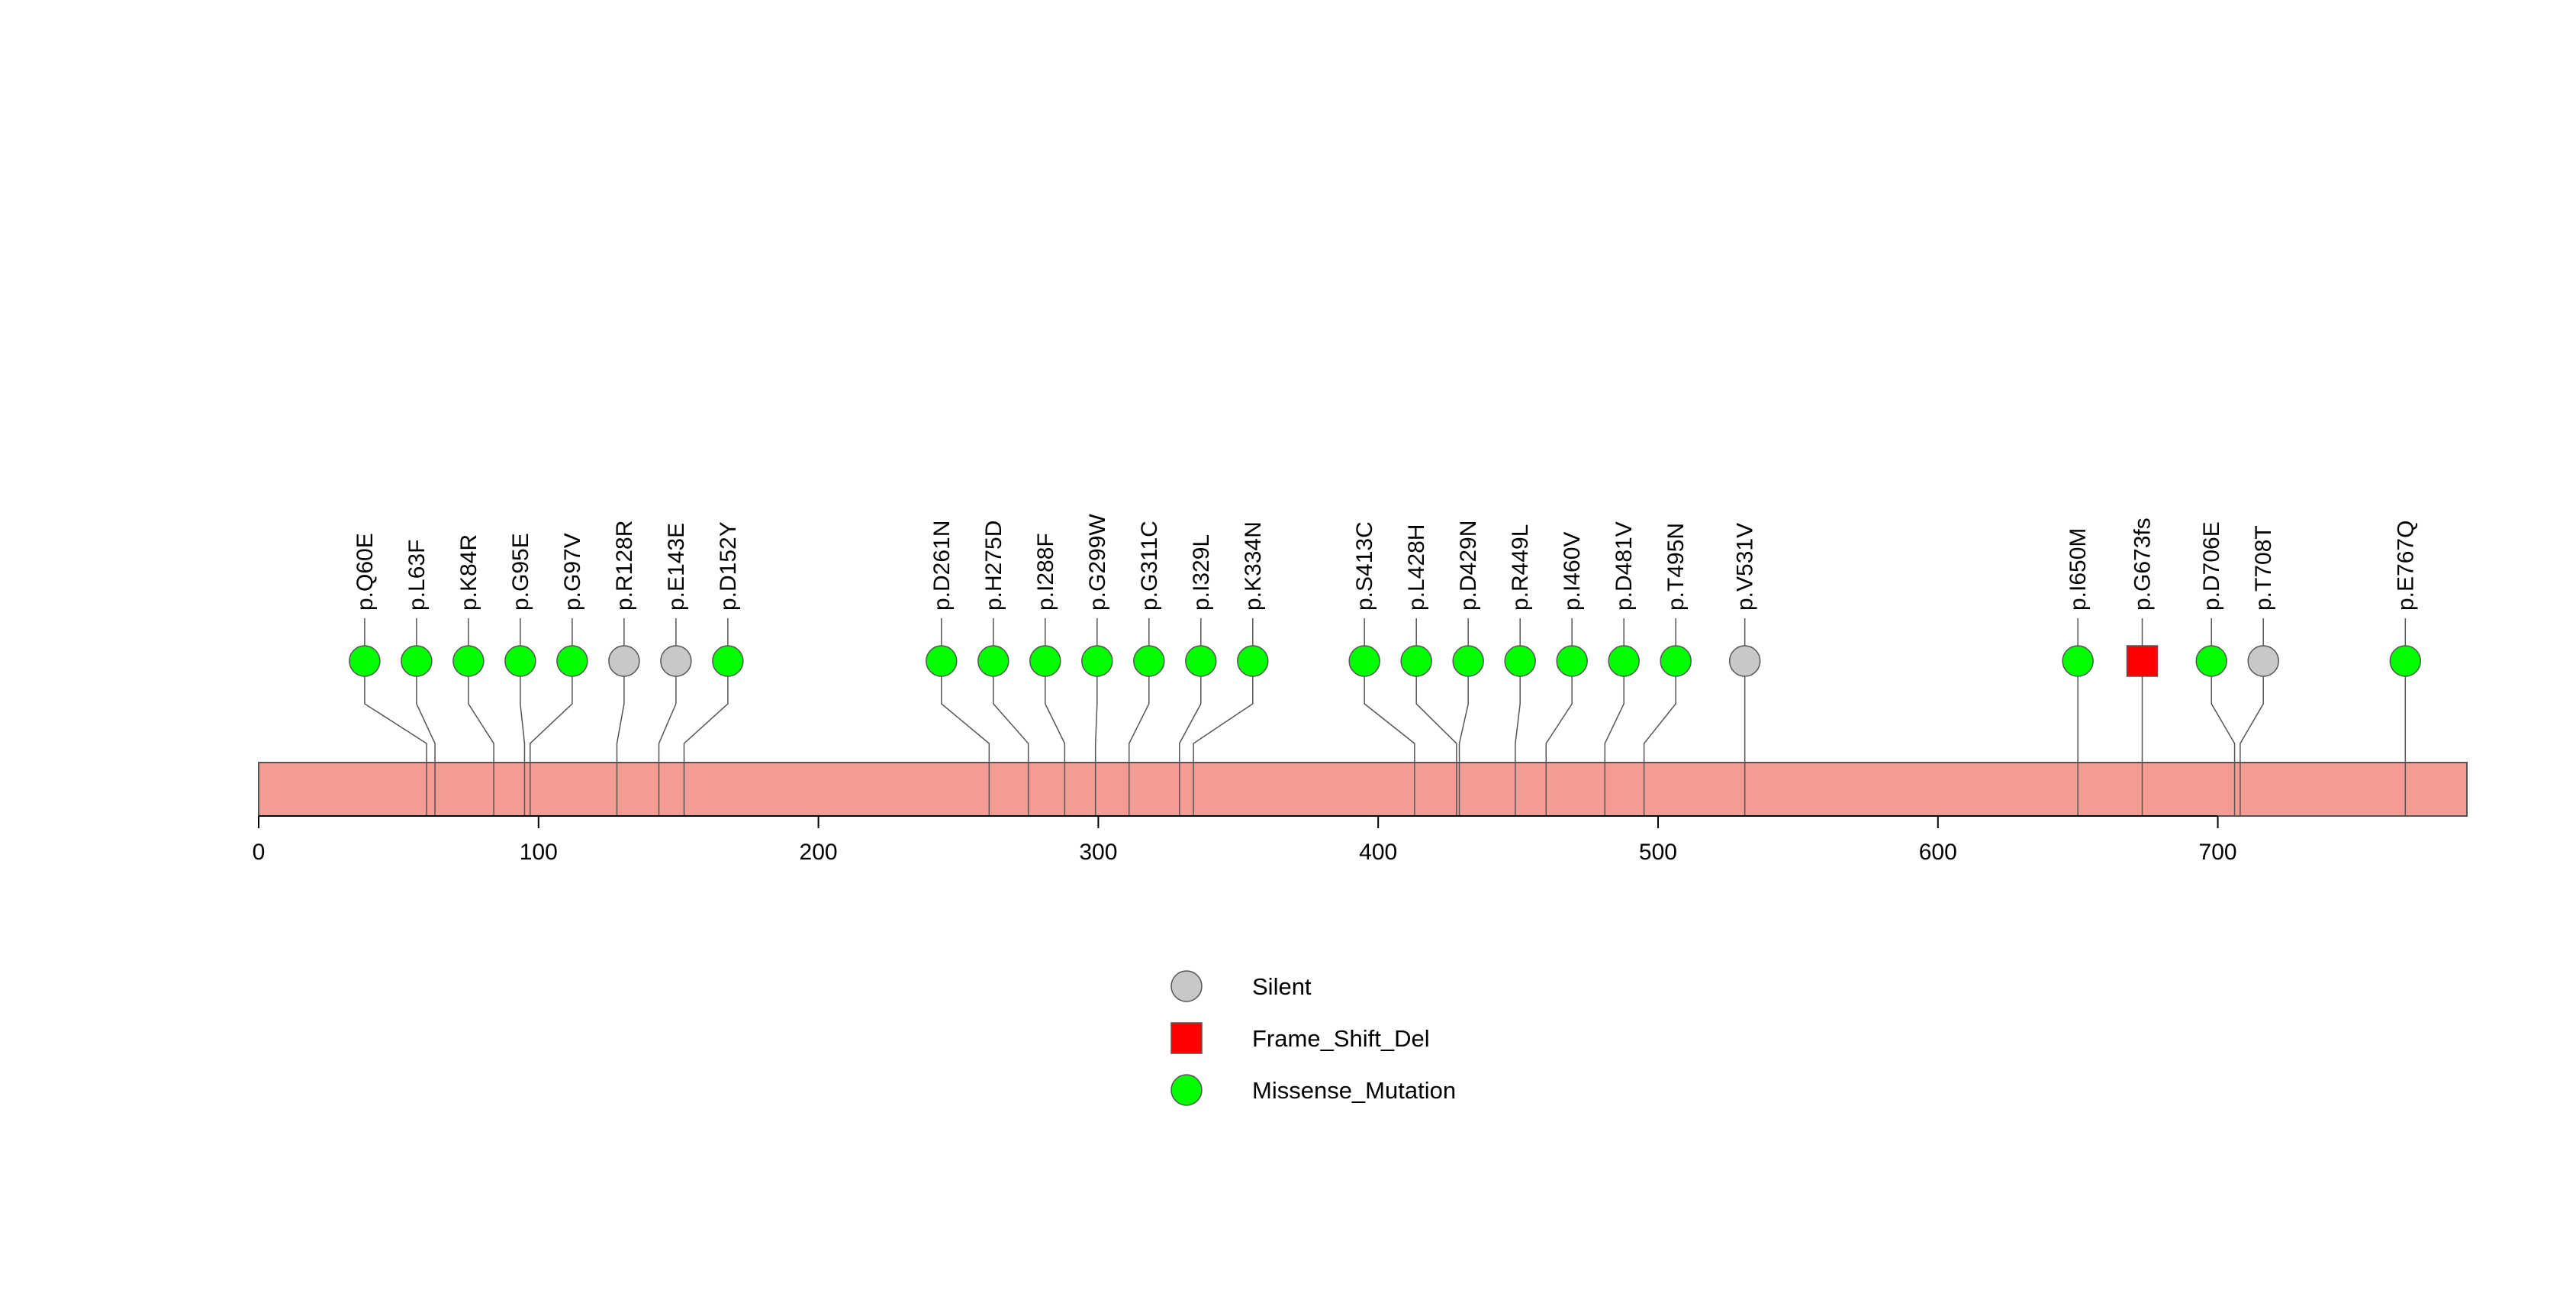 The width and height of the screenshot is (2576, 1290). What do you see at coordinates (1676, 567) in the screenshot?
I see `mutation-label: p.T495N` at bounding box center [1676, 567].